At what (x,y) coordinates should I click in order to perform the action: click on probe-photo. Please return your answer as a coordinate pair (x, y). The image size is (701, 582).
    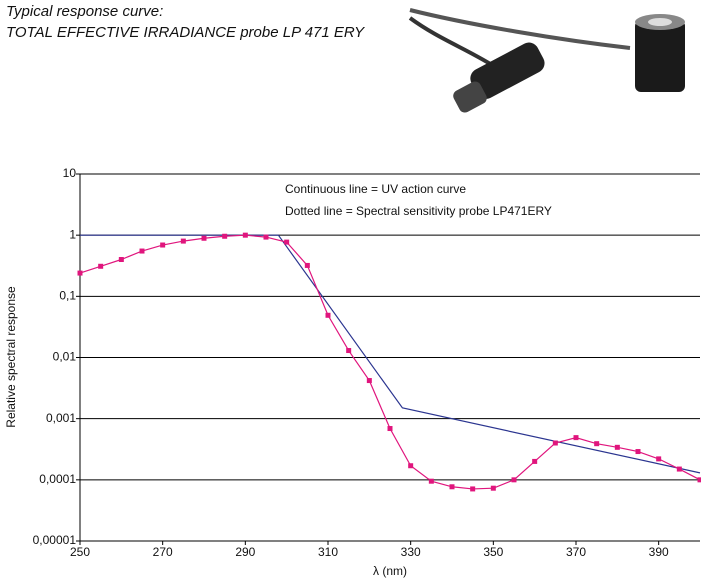
    Looking at the image, I should click on (546, 60).